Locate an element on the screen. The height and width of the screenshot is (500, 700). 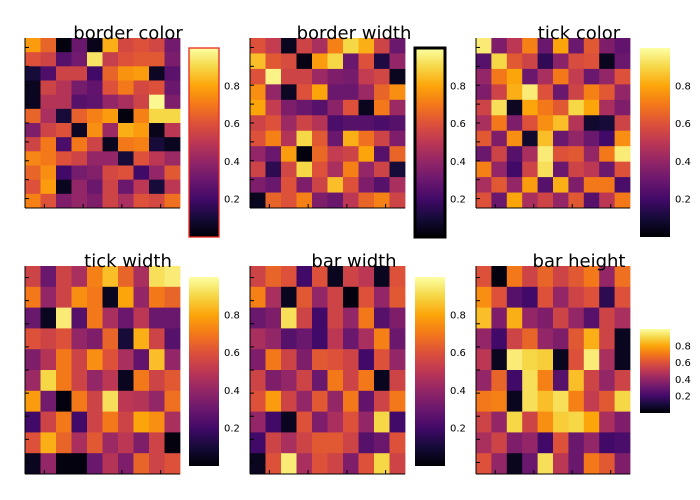
colorbar is located at coordinates (430, 371).